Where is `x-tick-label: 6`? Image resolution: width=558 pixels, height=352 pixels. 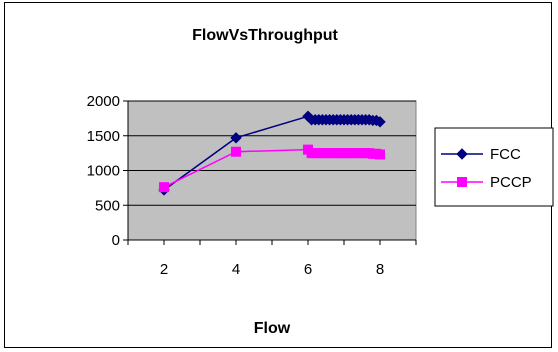 x-tick-label: 6 is located at coordinates (308, 269).